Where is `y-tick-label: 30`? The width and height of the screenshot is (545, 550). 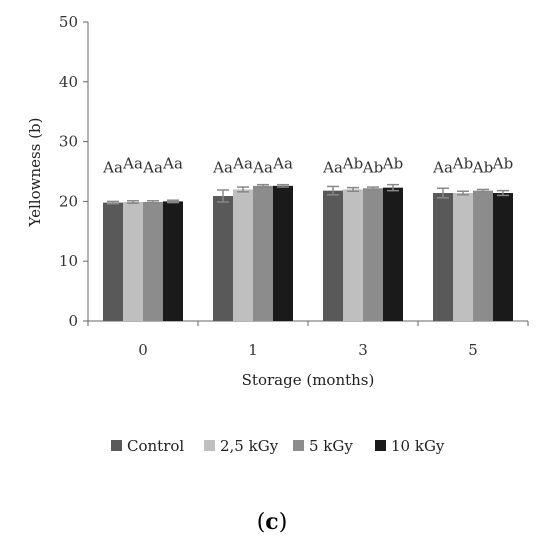
y-tick-label: 30 is located at coordinates (68, 142).